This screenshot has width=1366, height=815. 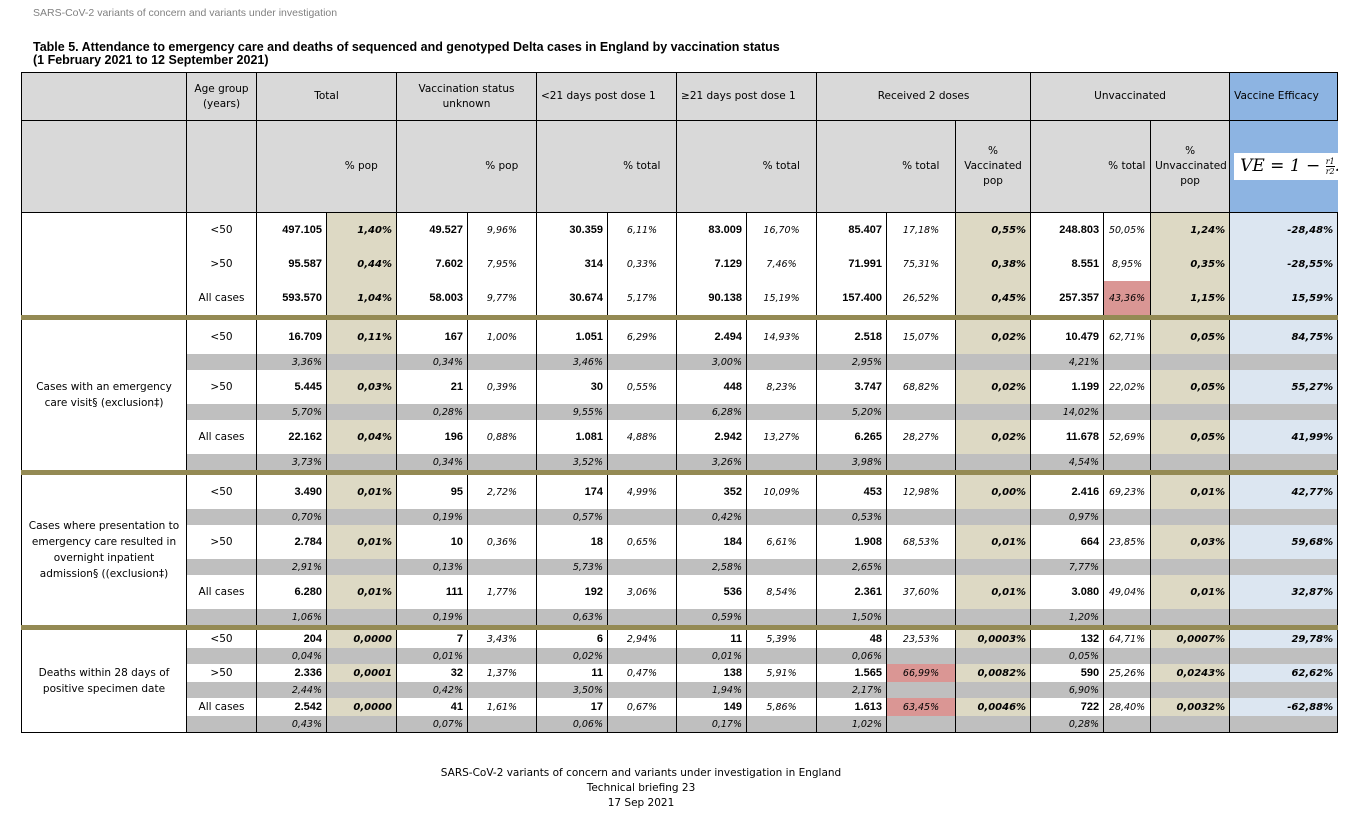 I want to click on cell-lt21: 1.051, so click(x=572, y=334).